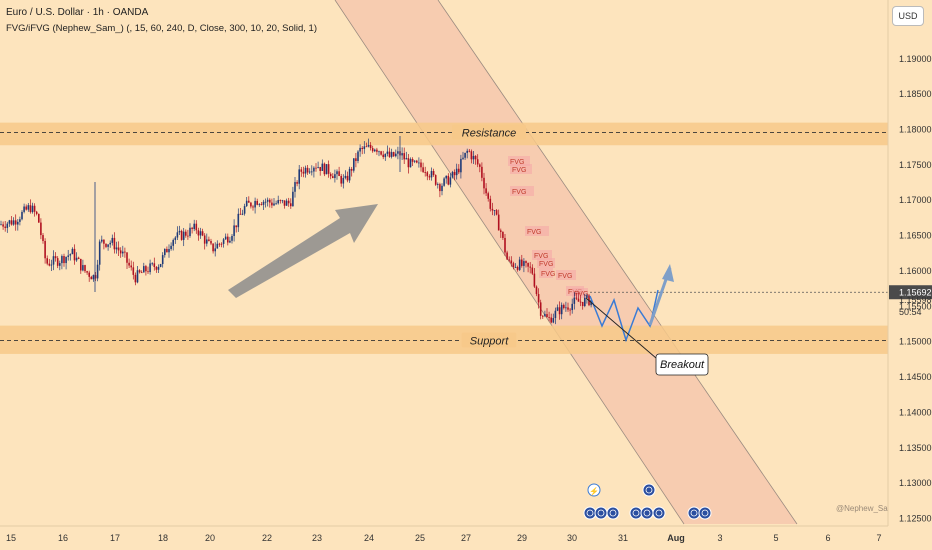  What do you see at coordinates (827, 538) in the screenshot?
I see `time-tick-label: 6` at bounding box center [827, 538].